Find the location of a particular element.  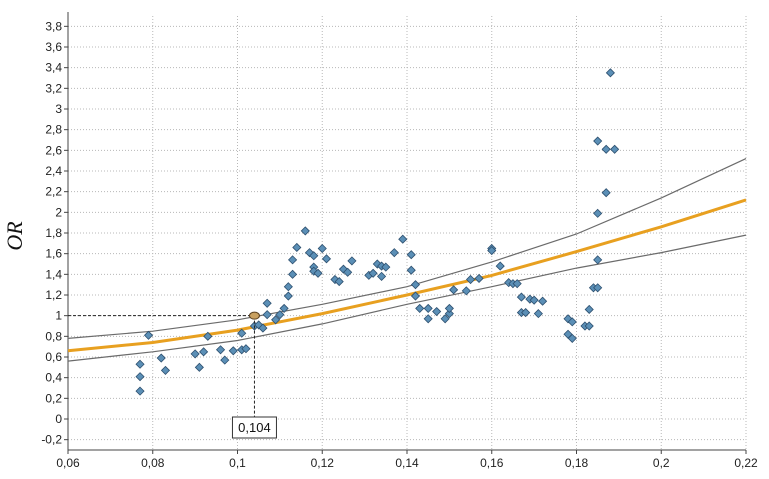

x-tick-label: 0,18 is located at coordinates (577, 463).